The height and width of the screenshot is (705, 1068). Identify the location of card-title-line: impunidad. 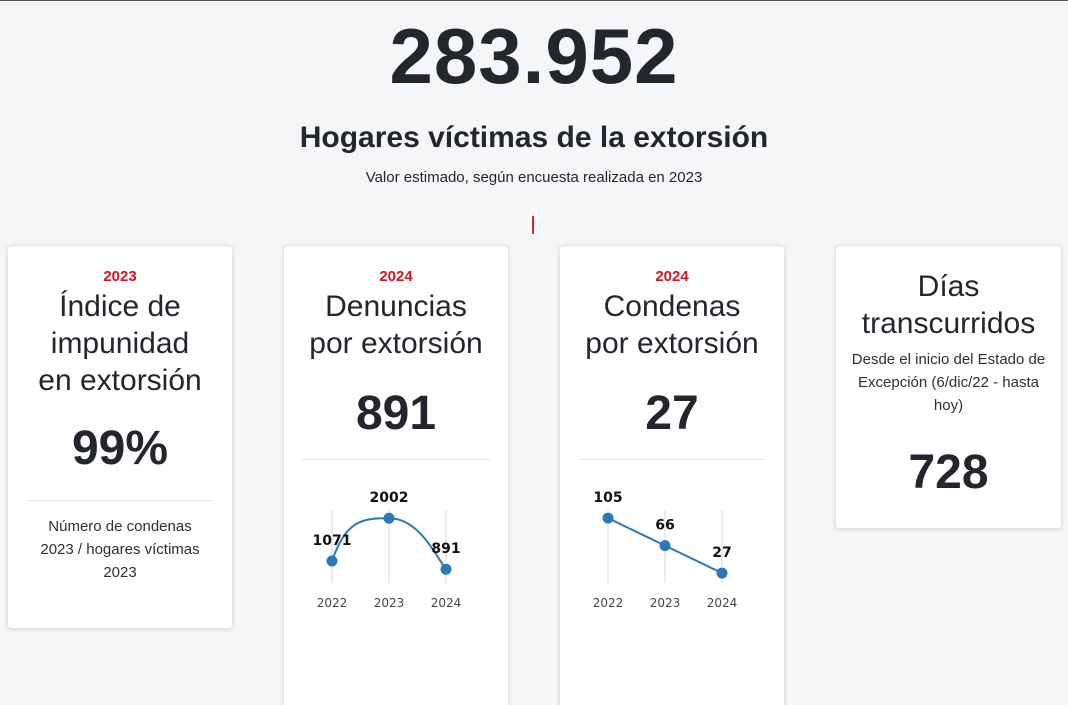
(120, 343).